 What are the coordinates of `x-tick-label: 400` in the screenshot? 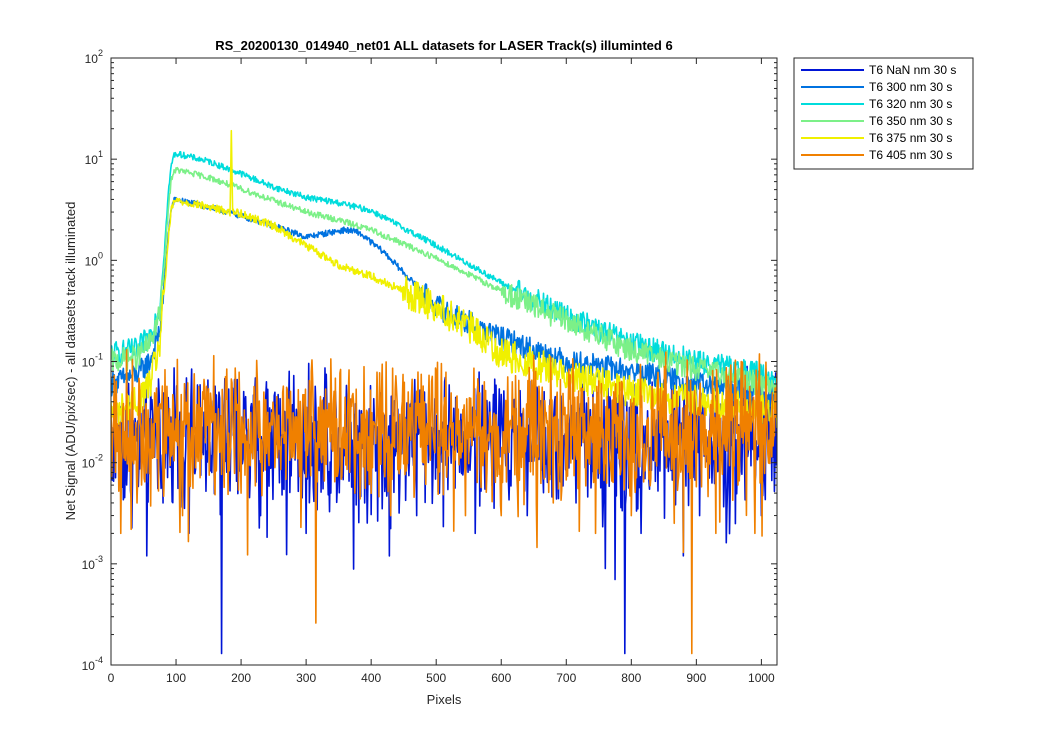 It's located at (371, 678).